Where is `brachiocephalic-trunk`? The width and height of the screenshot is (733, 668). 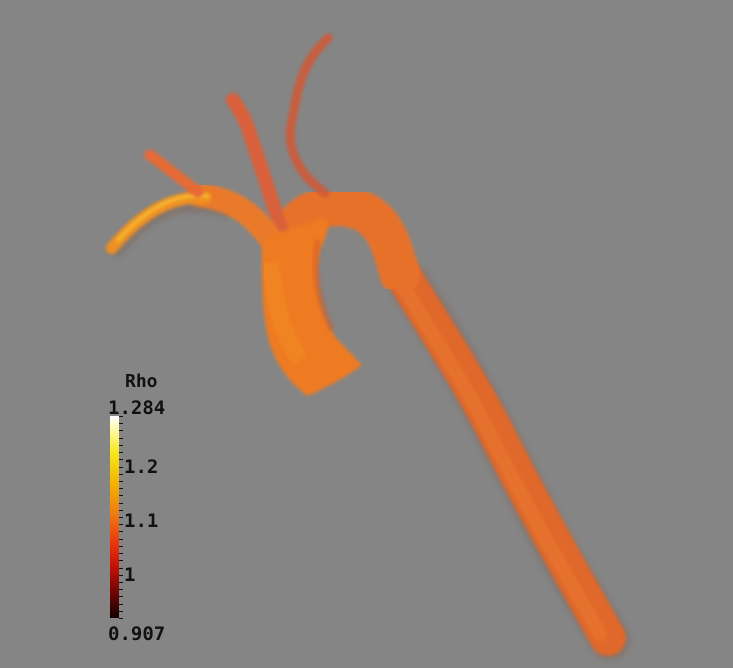 brachiocephalic-trunk is located at coordinates (237, 220).